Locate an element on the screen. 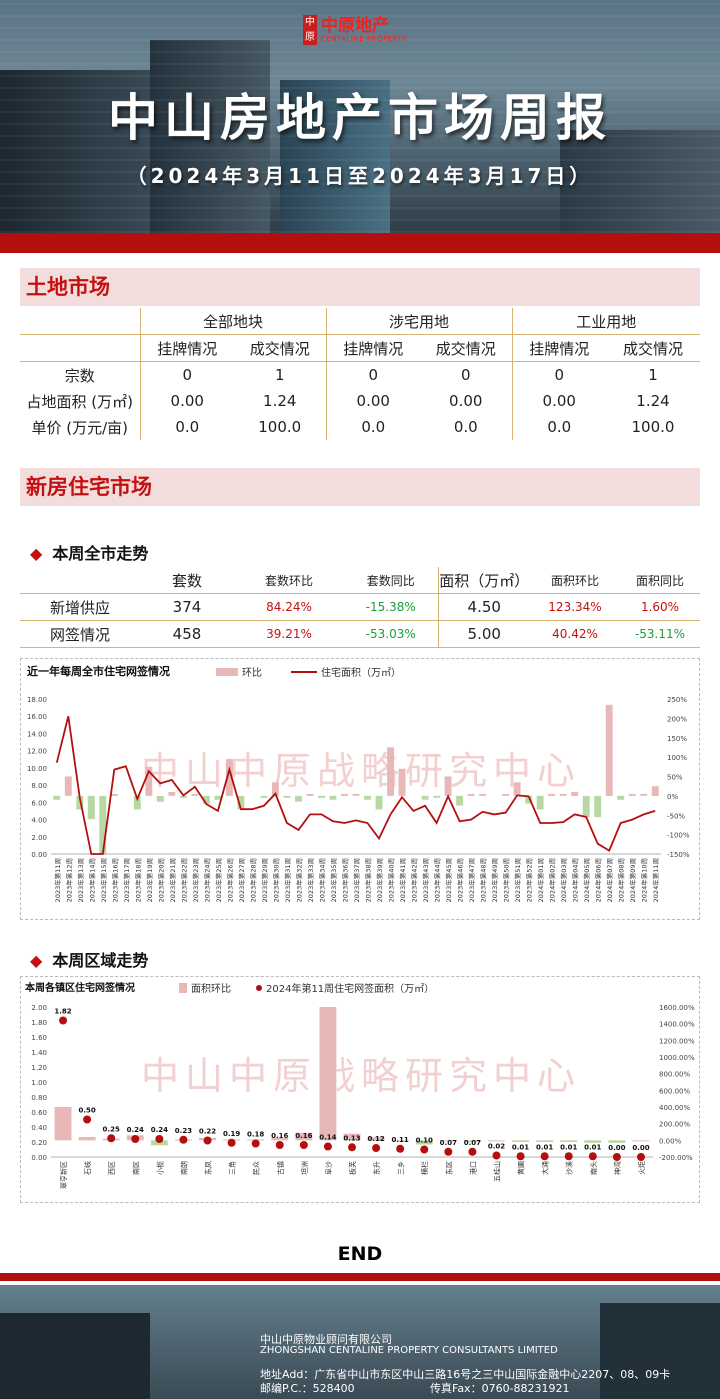 This screenshot has height=1399, width=720. y-right-tick: 50% is located at coordinates (675, 778).